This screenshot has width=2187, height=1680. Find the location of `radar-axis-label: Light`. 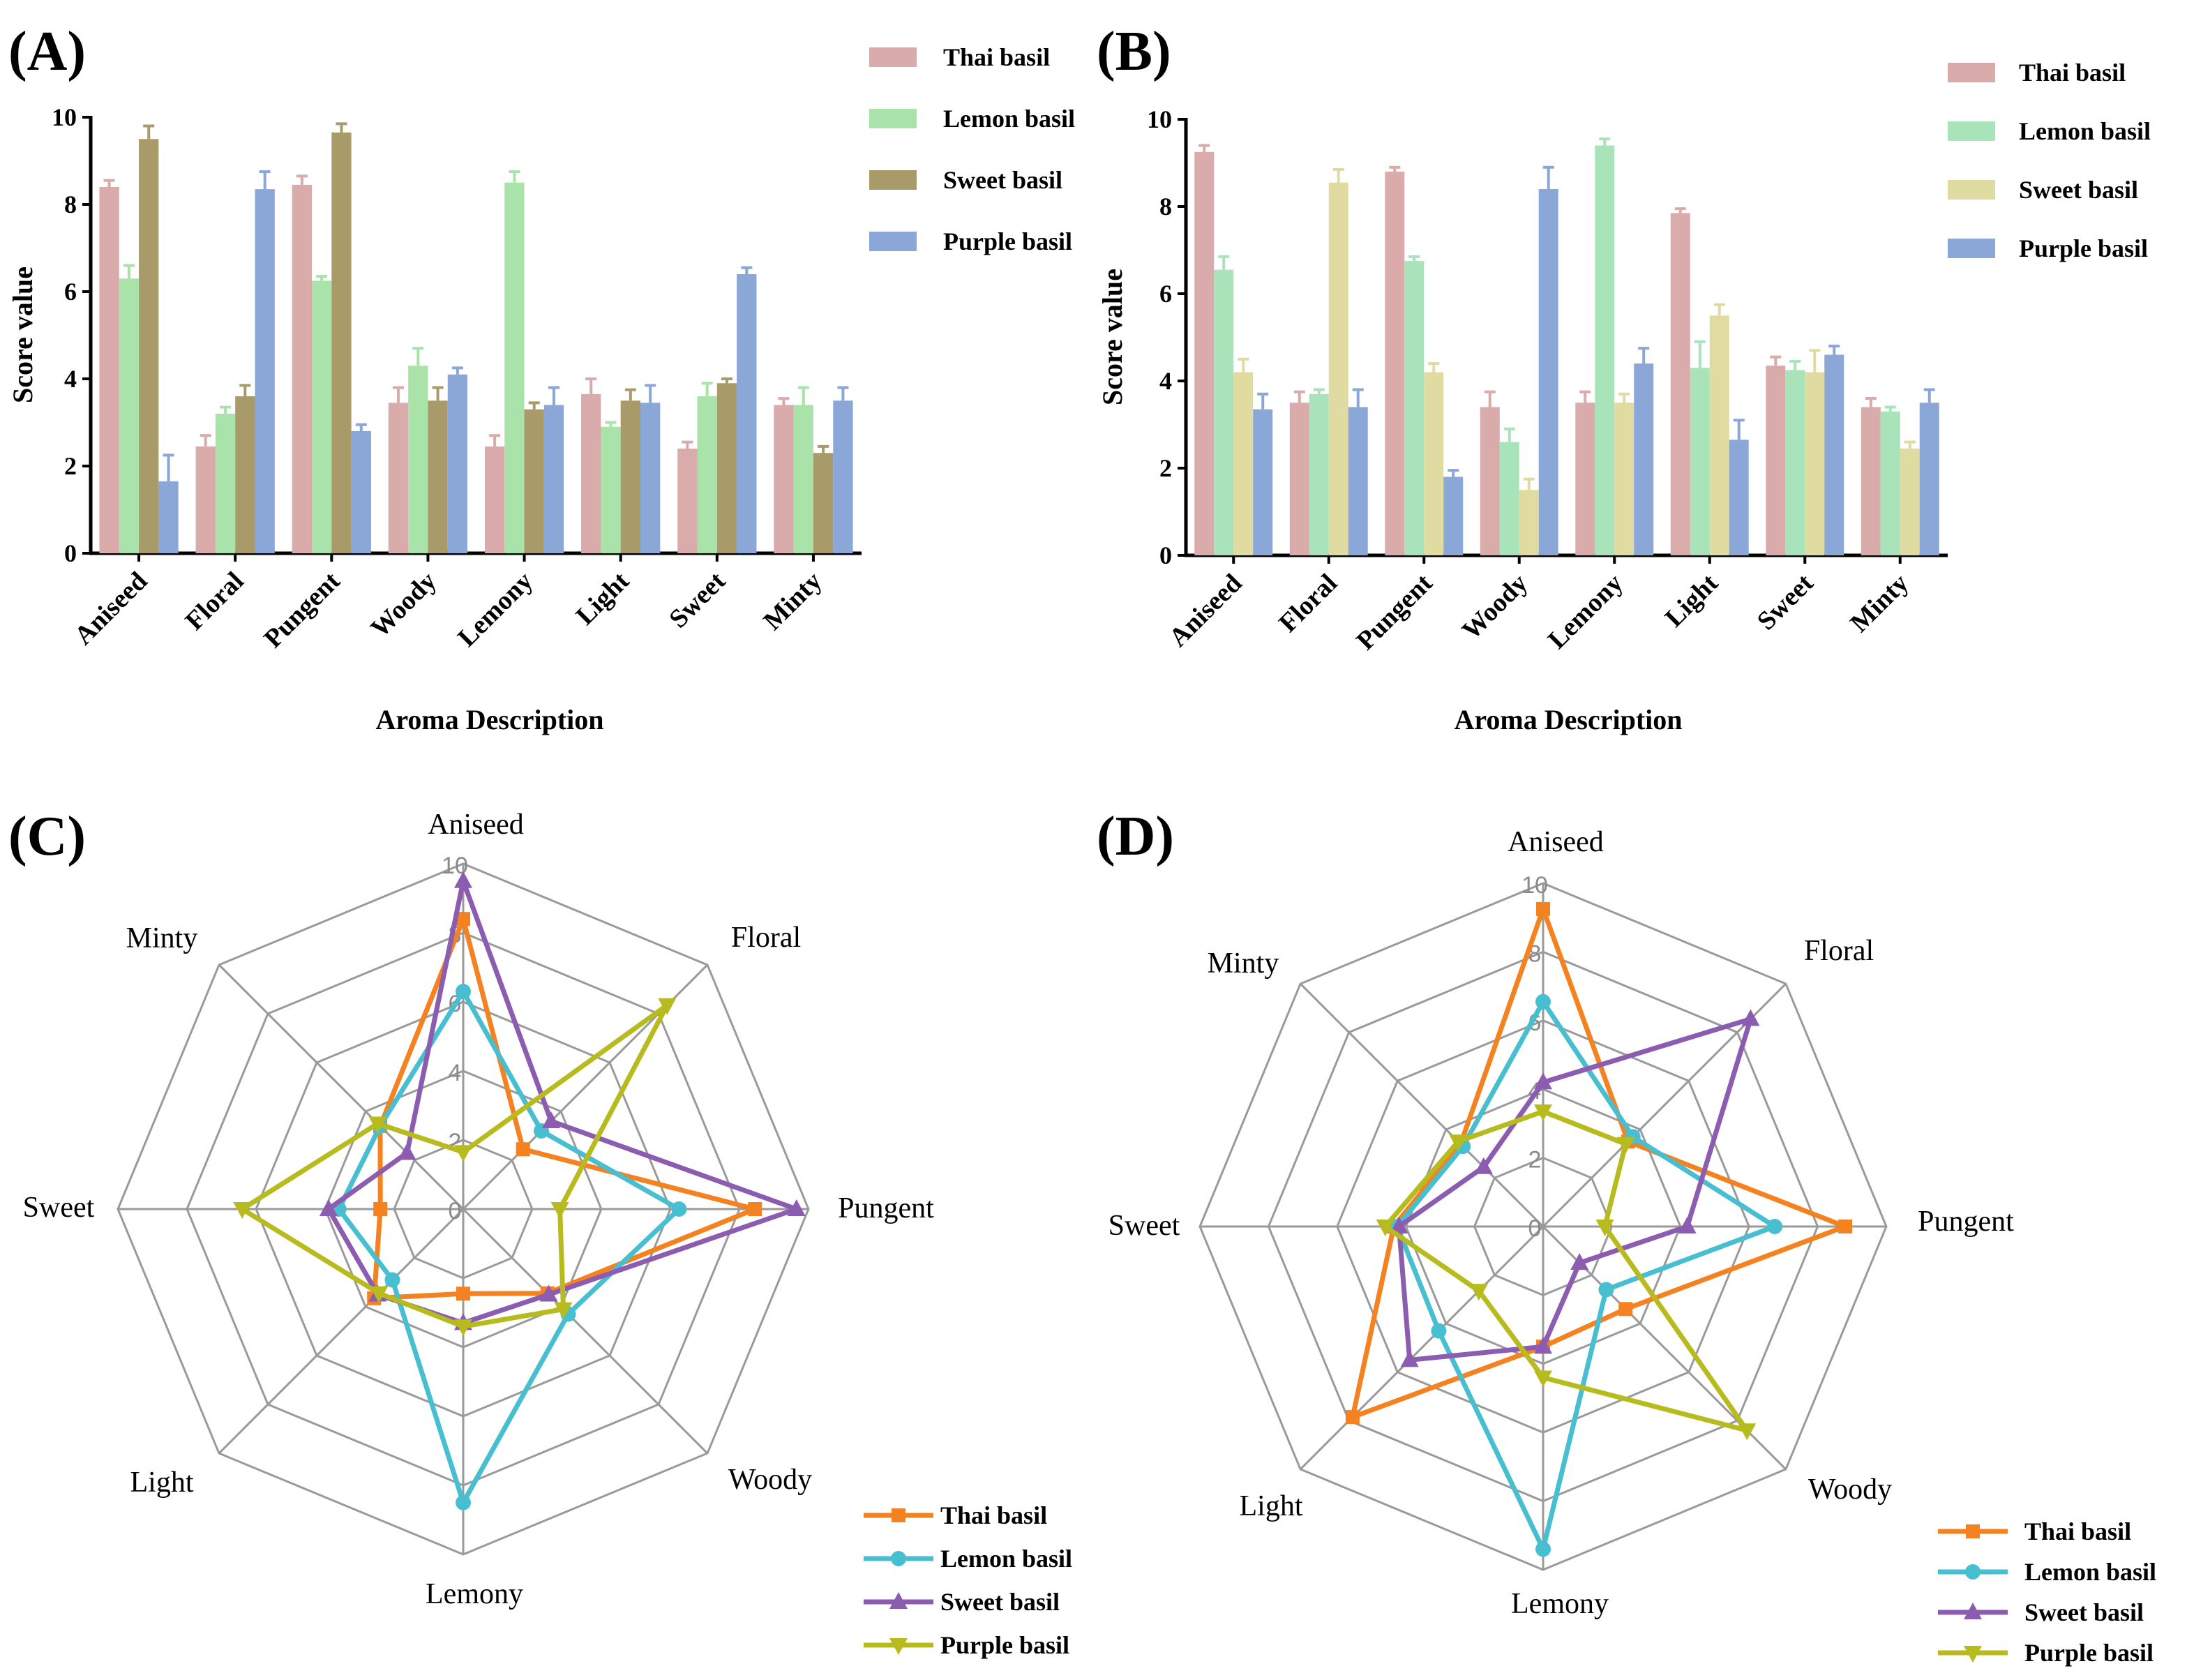

radar-axis-label: Light is located at coordinates (1272, 1506).